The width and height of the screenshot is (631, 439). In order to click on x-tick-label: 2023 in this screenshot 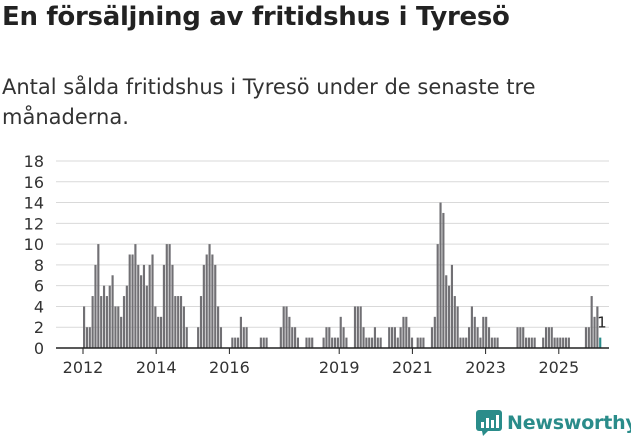, I will do `click(485, 367)`.